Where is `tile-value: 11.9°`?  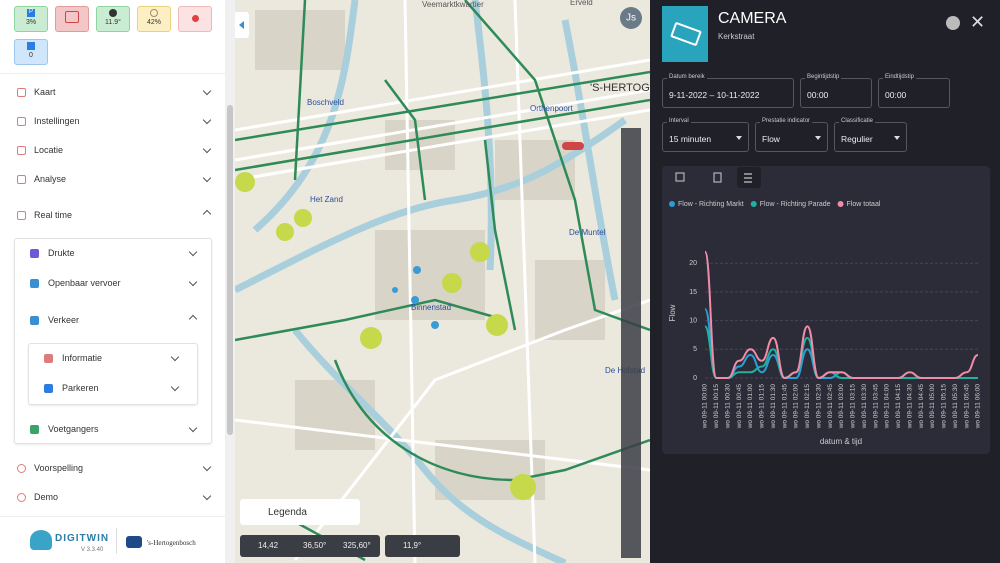
tile-value: 11.9° is located at coordinates (113, 22).